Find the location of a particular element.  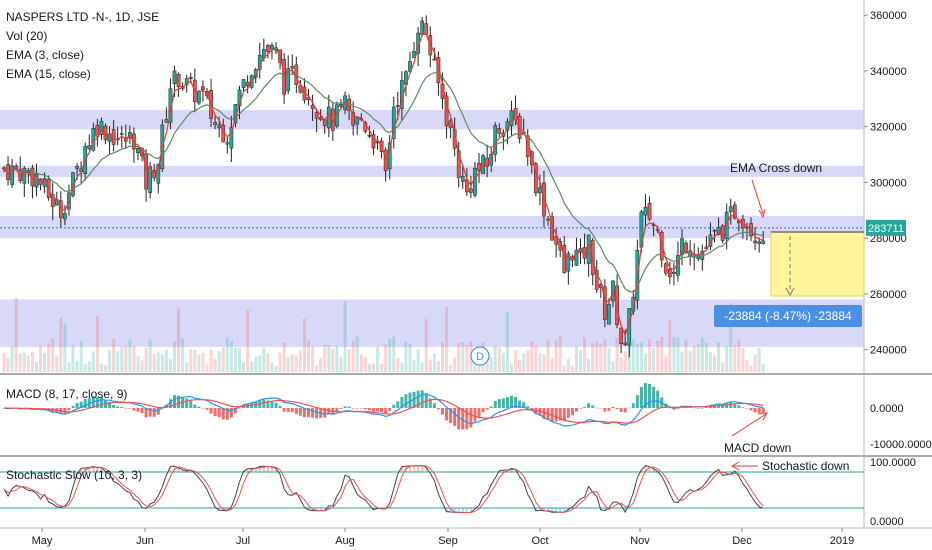

stochastic-down-arrow-head is located at coordinates (735, 466).